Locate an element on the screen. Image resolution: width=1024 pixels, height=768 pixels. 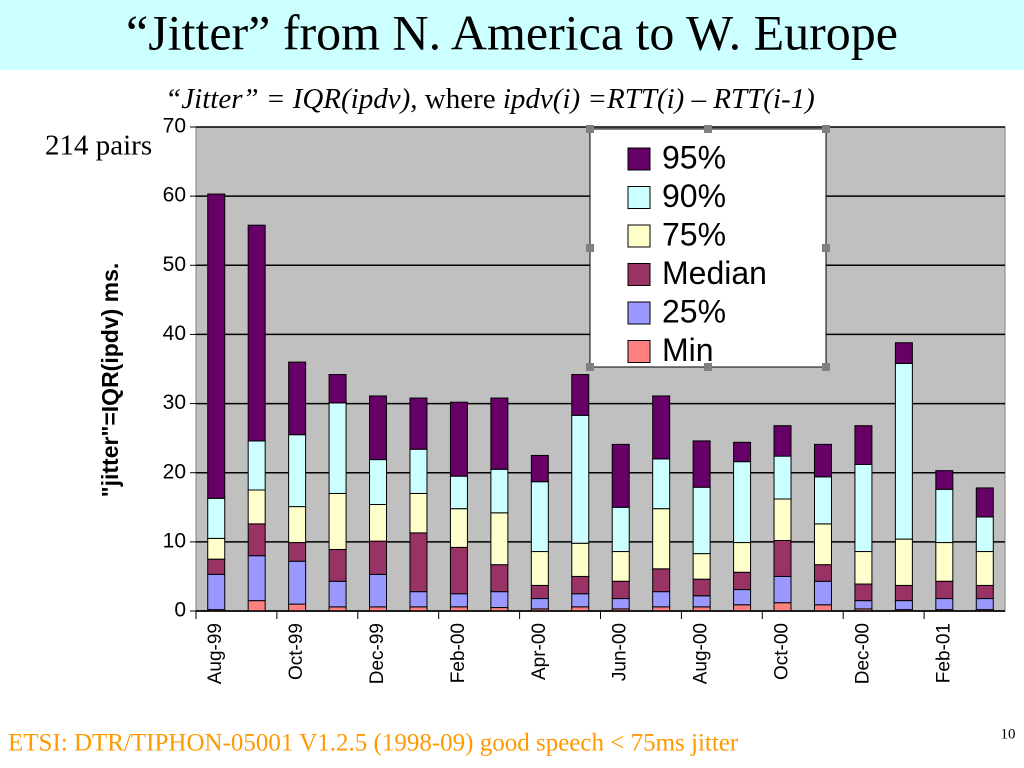
y-tick-label: 50 is located at coordinates (174, 264).